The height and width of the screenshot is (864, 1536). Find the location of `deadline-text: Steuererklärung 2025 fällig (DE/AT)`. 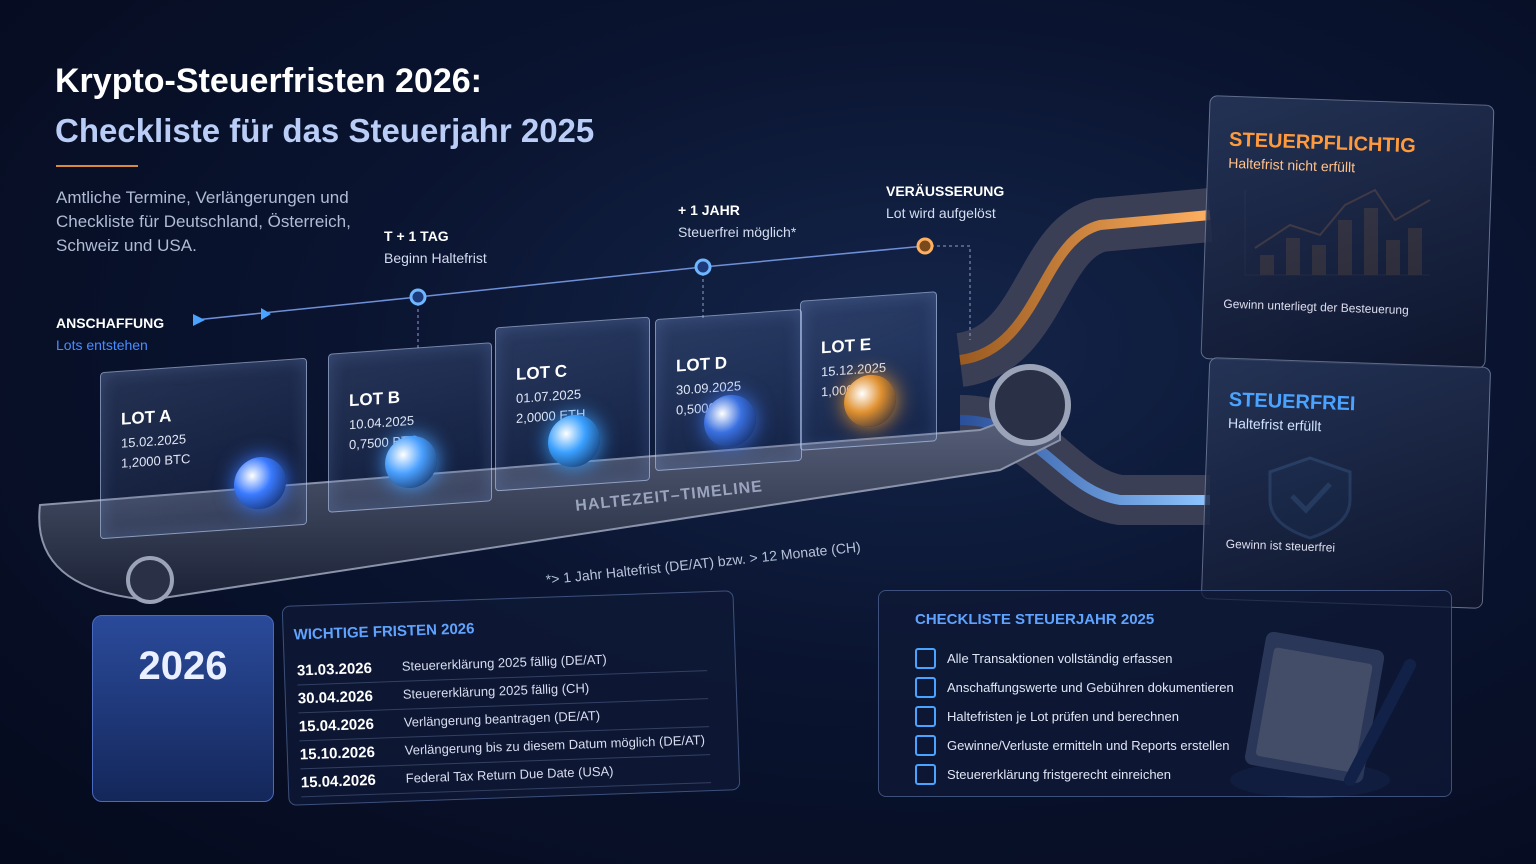

deadline-text: Steuererklärung 2025 fällig (DE/AT) is located at coordinates (504, 662).